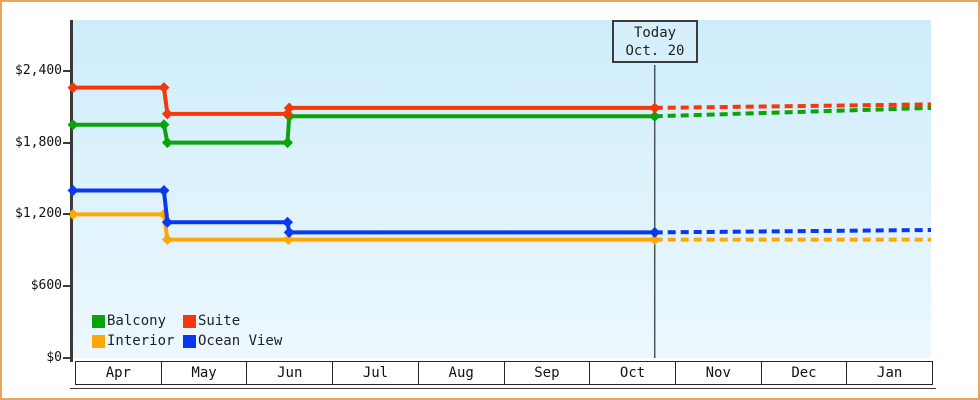 The width and height of the screenshot is (980, 400). I want to click on y-axis-tick-label: $1,800, so click(38, 142).